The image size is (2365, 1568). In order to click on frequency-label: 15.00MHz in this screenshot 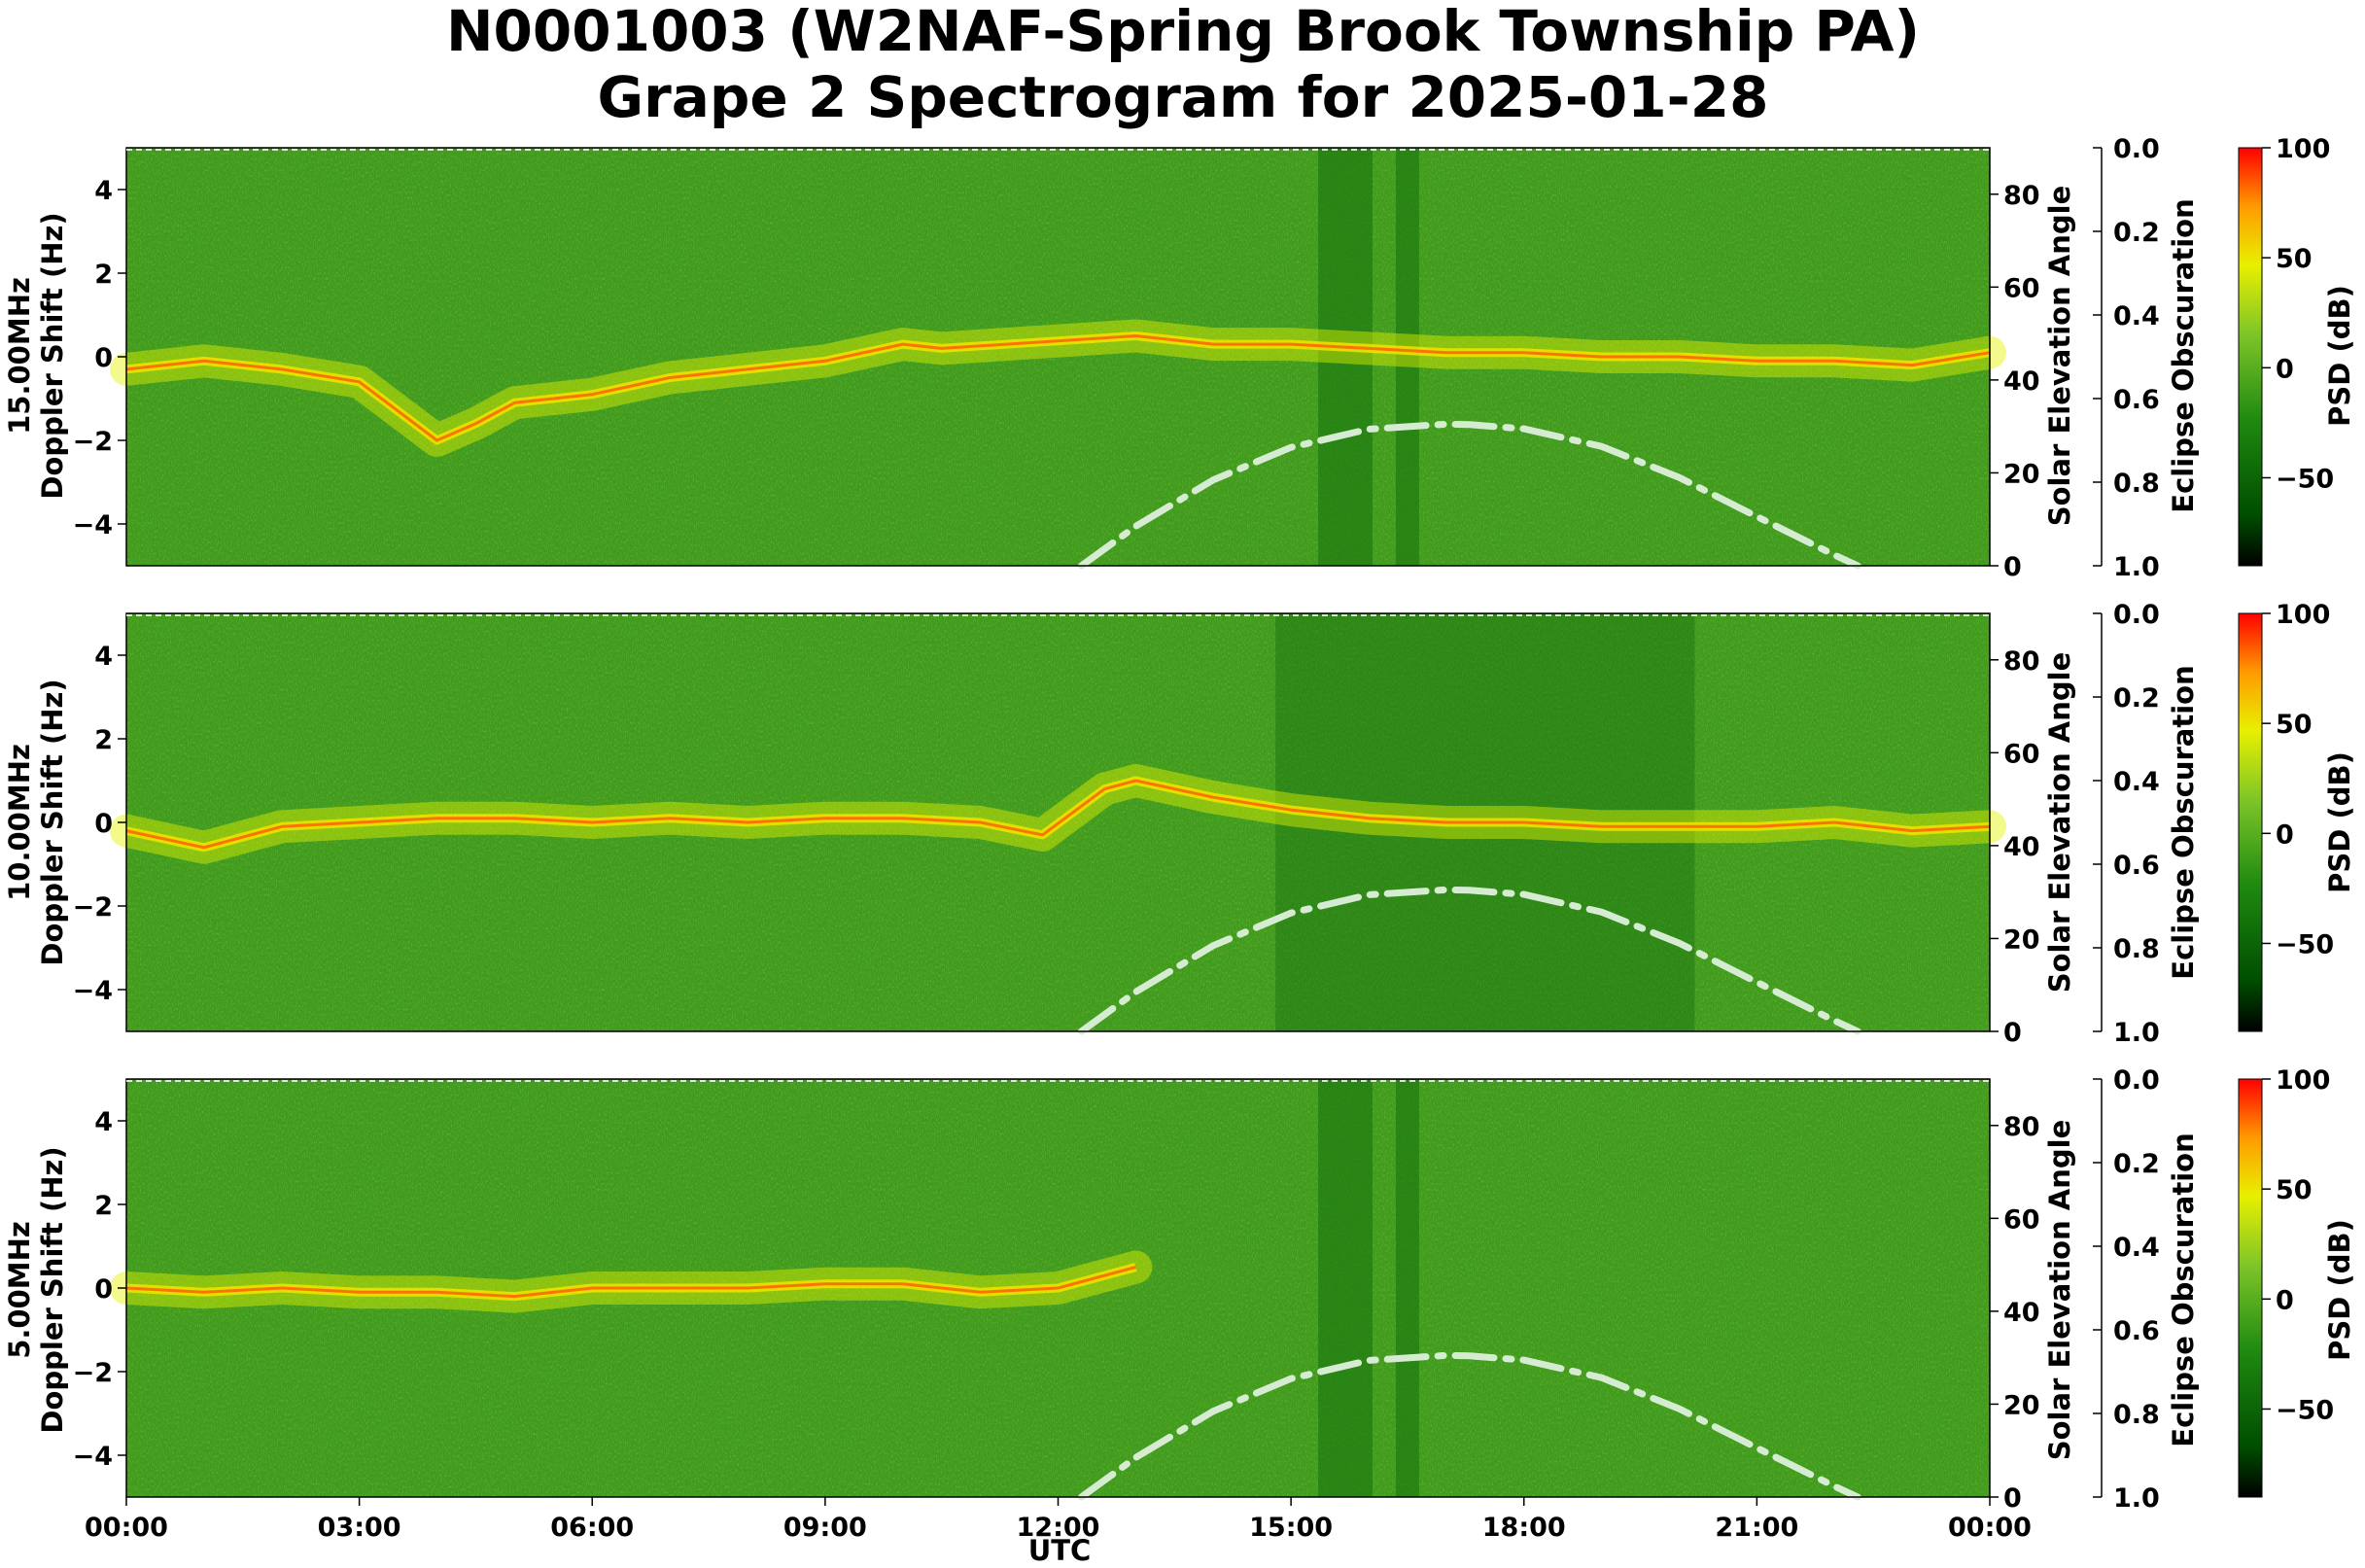, I will do `click(19, 356)`.